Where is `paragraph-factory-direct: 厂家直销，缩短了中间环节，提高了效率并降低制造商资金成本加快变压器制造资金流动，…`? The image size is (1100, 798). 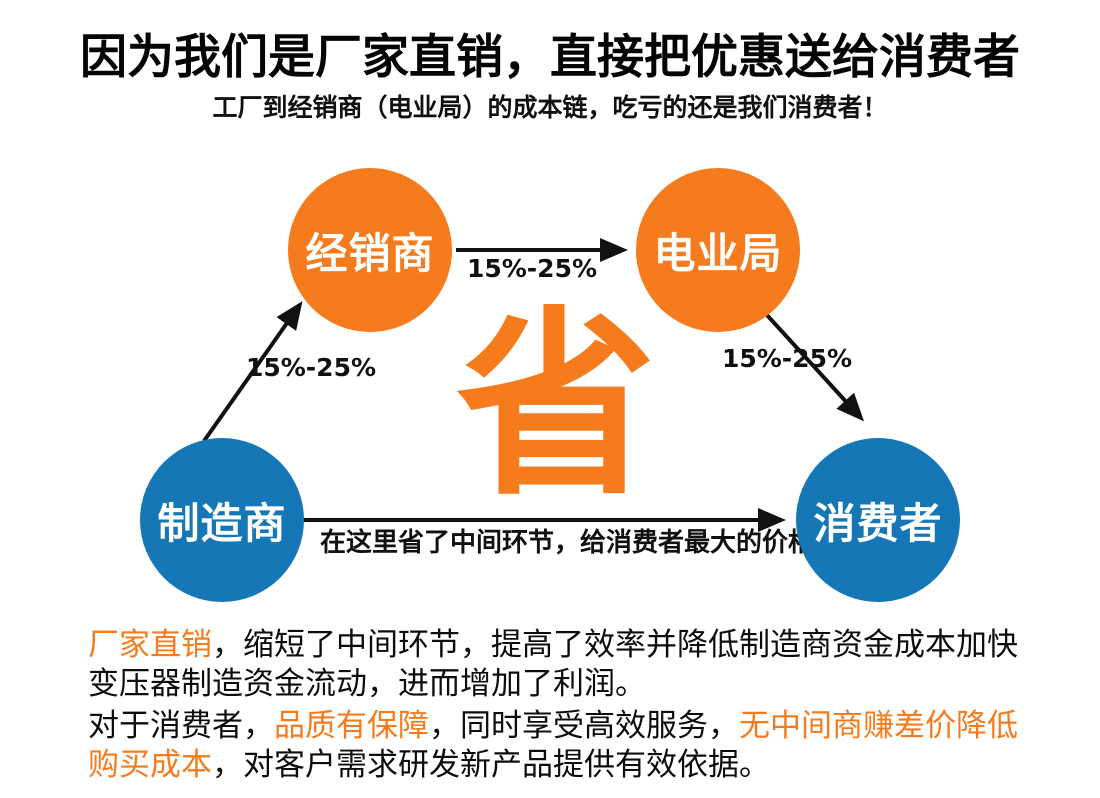
paragraph-factory-direct: 厂家直销，缩短了中间环节，提高了效率并降低制造商资金成本加快变压器制造资金流动，… is located at coordinates (558, 665).